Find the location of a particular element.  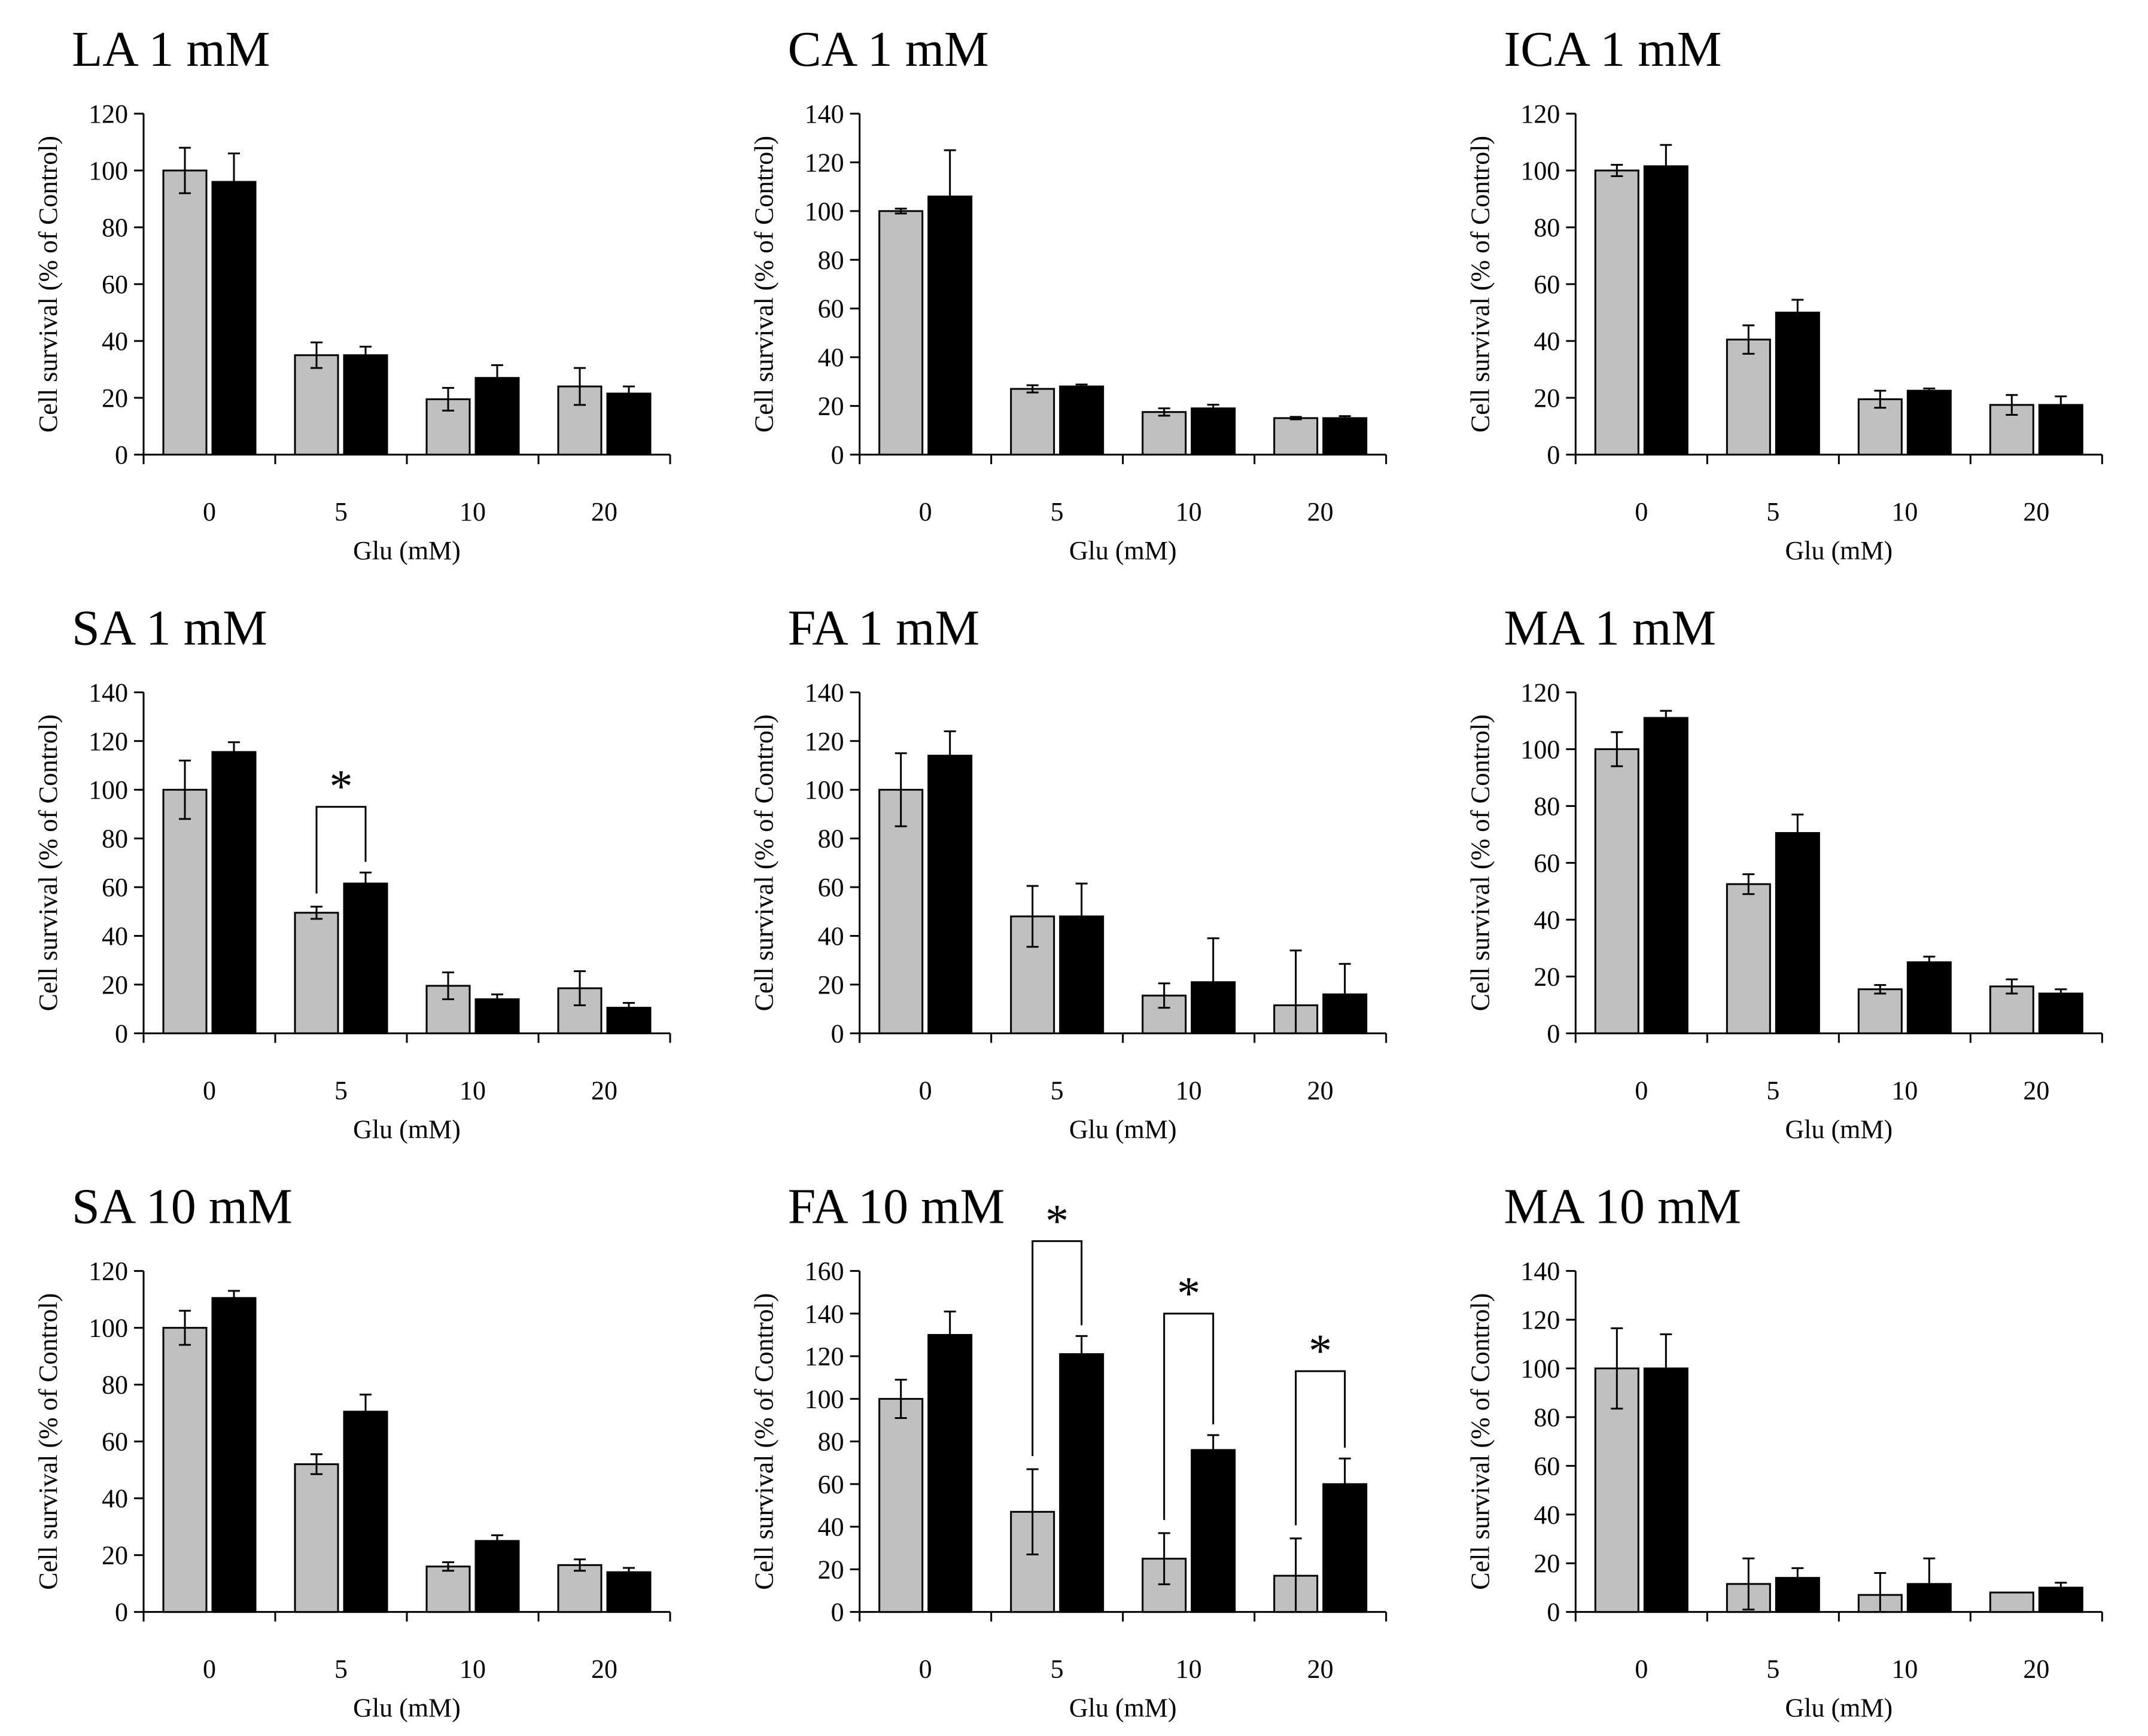

panel-title: SA 1 mM is located at coordinates (170, 628).